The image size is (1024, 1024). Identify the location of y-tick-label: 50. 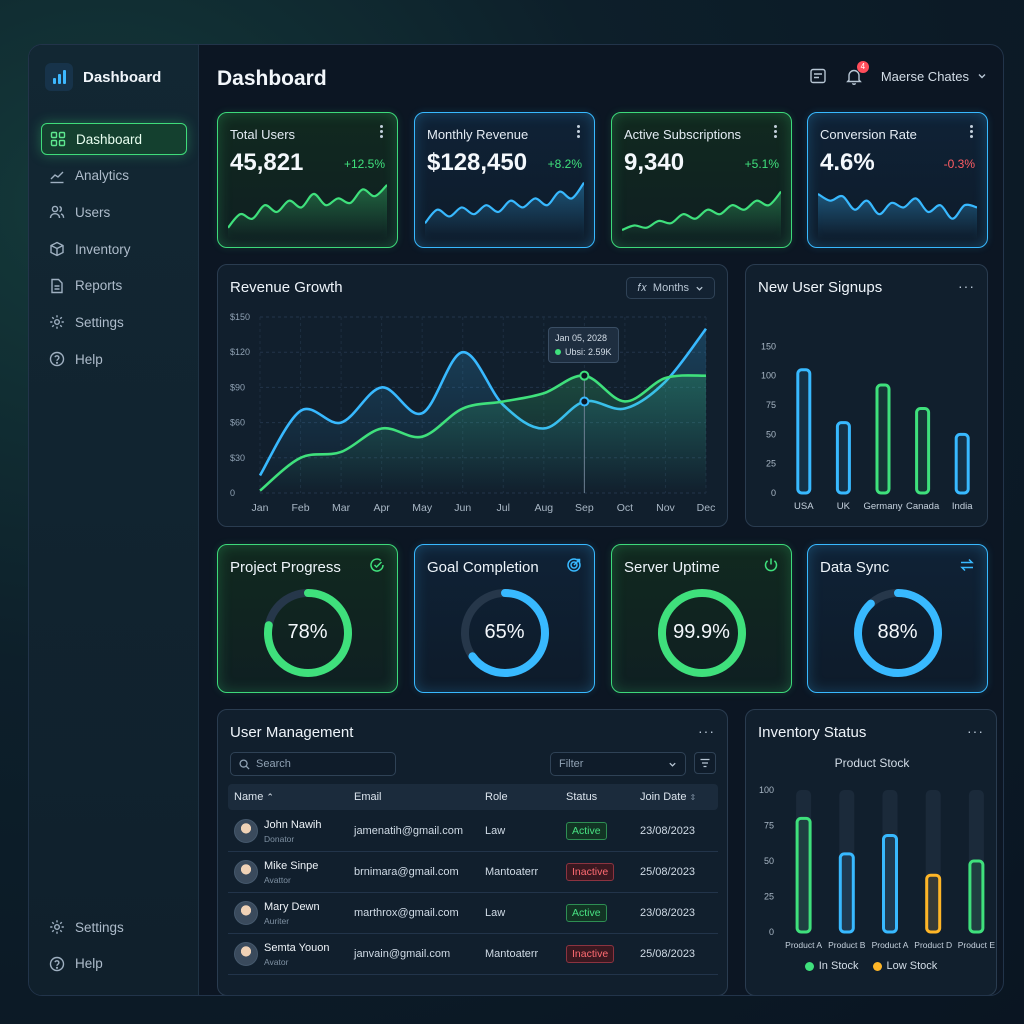
(769, 861).